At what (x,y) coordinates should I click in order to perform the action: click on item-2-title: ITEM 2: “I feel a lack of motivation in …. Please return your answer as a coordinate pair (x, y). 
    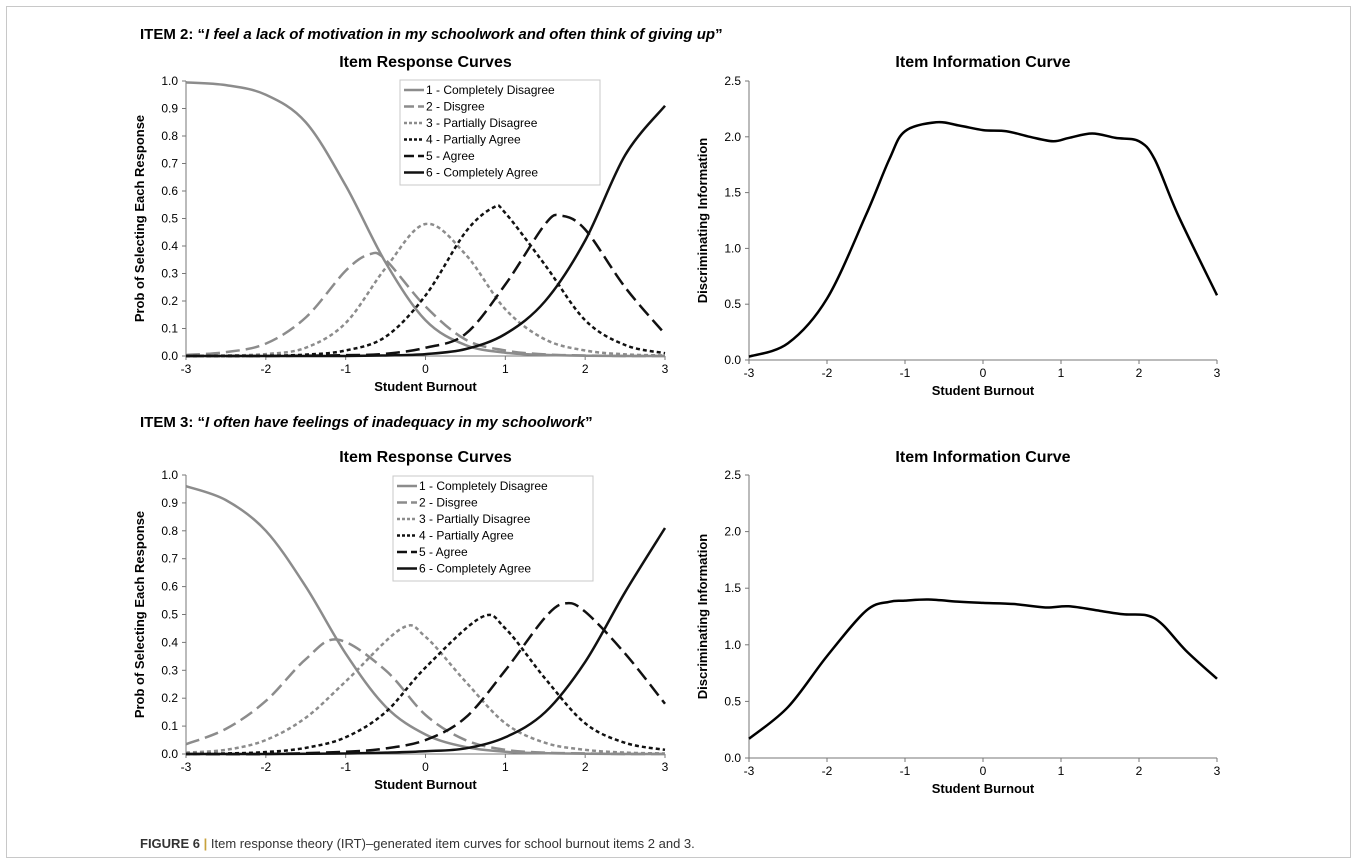
    Looking at the image, I should click on (431, 34).